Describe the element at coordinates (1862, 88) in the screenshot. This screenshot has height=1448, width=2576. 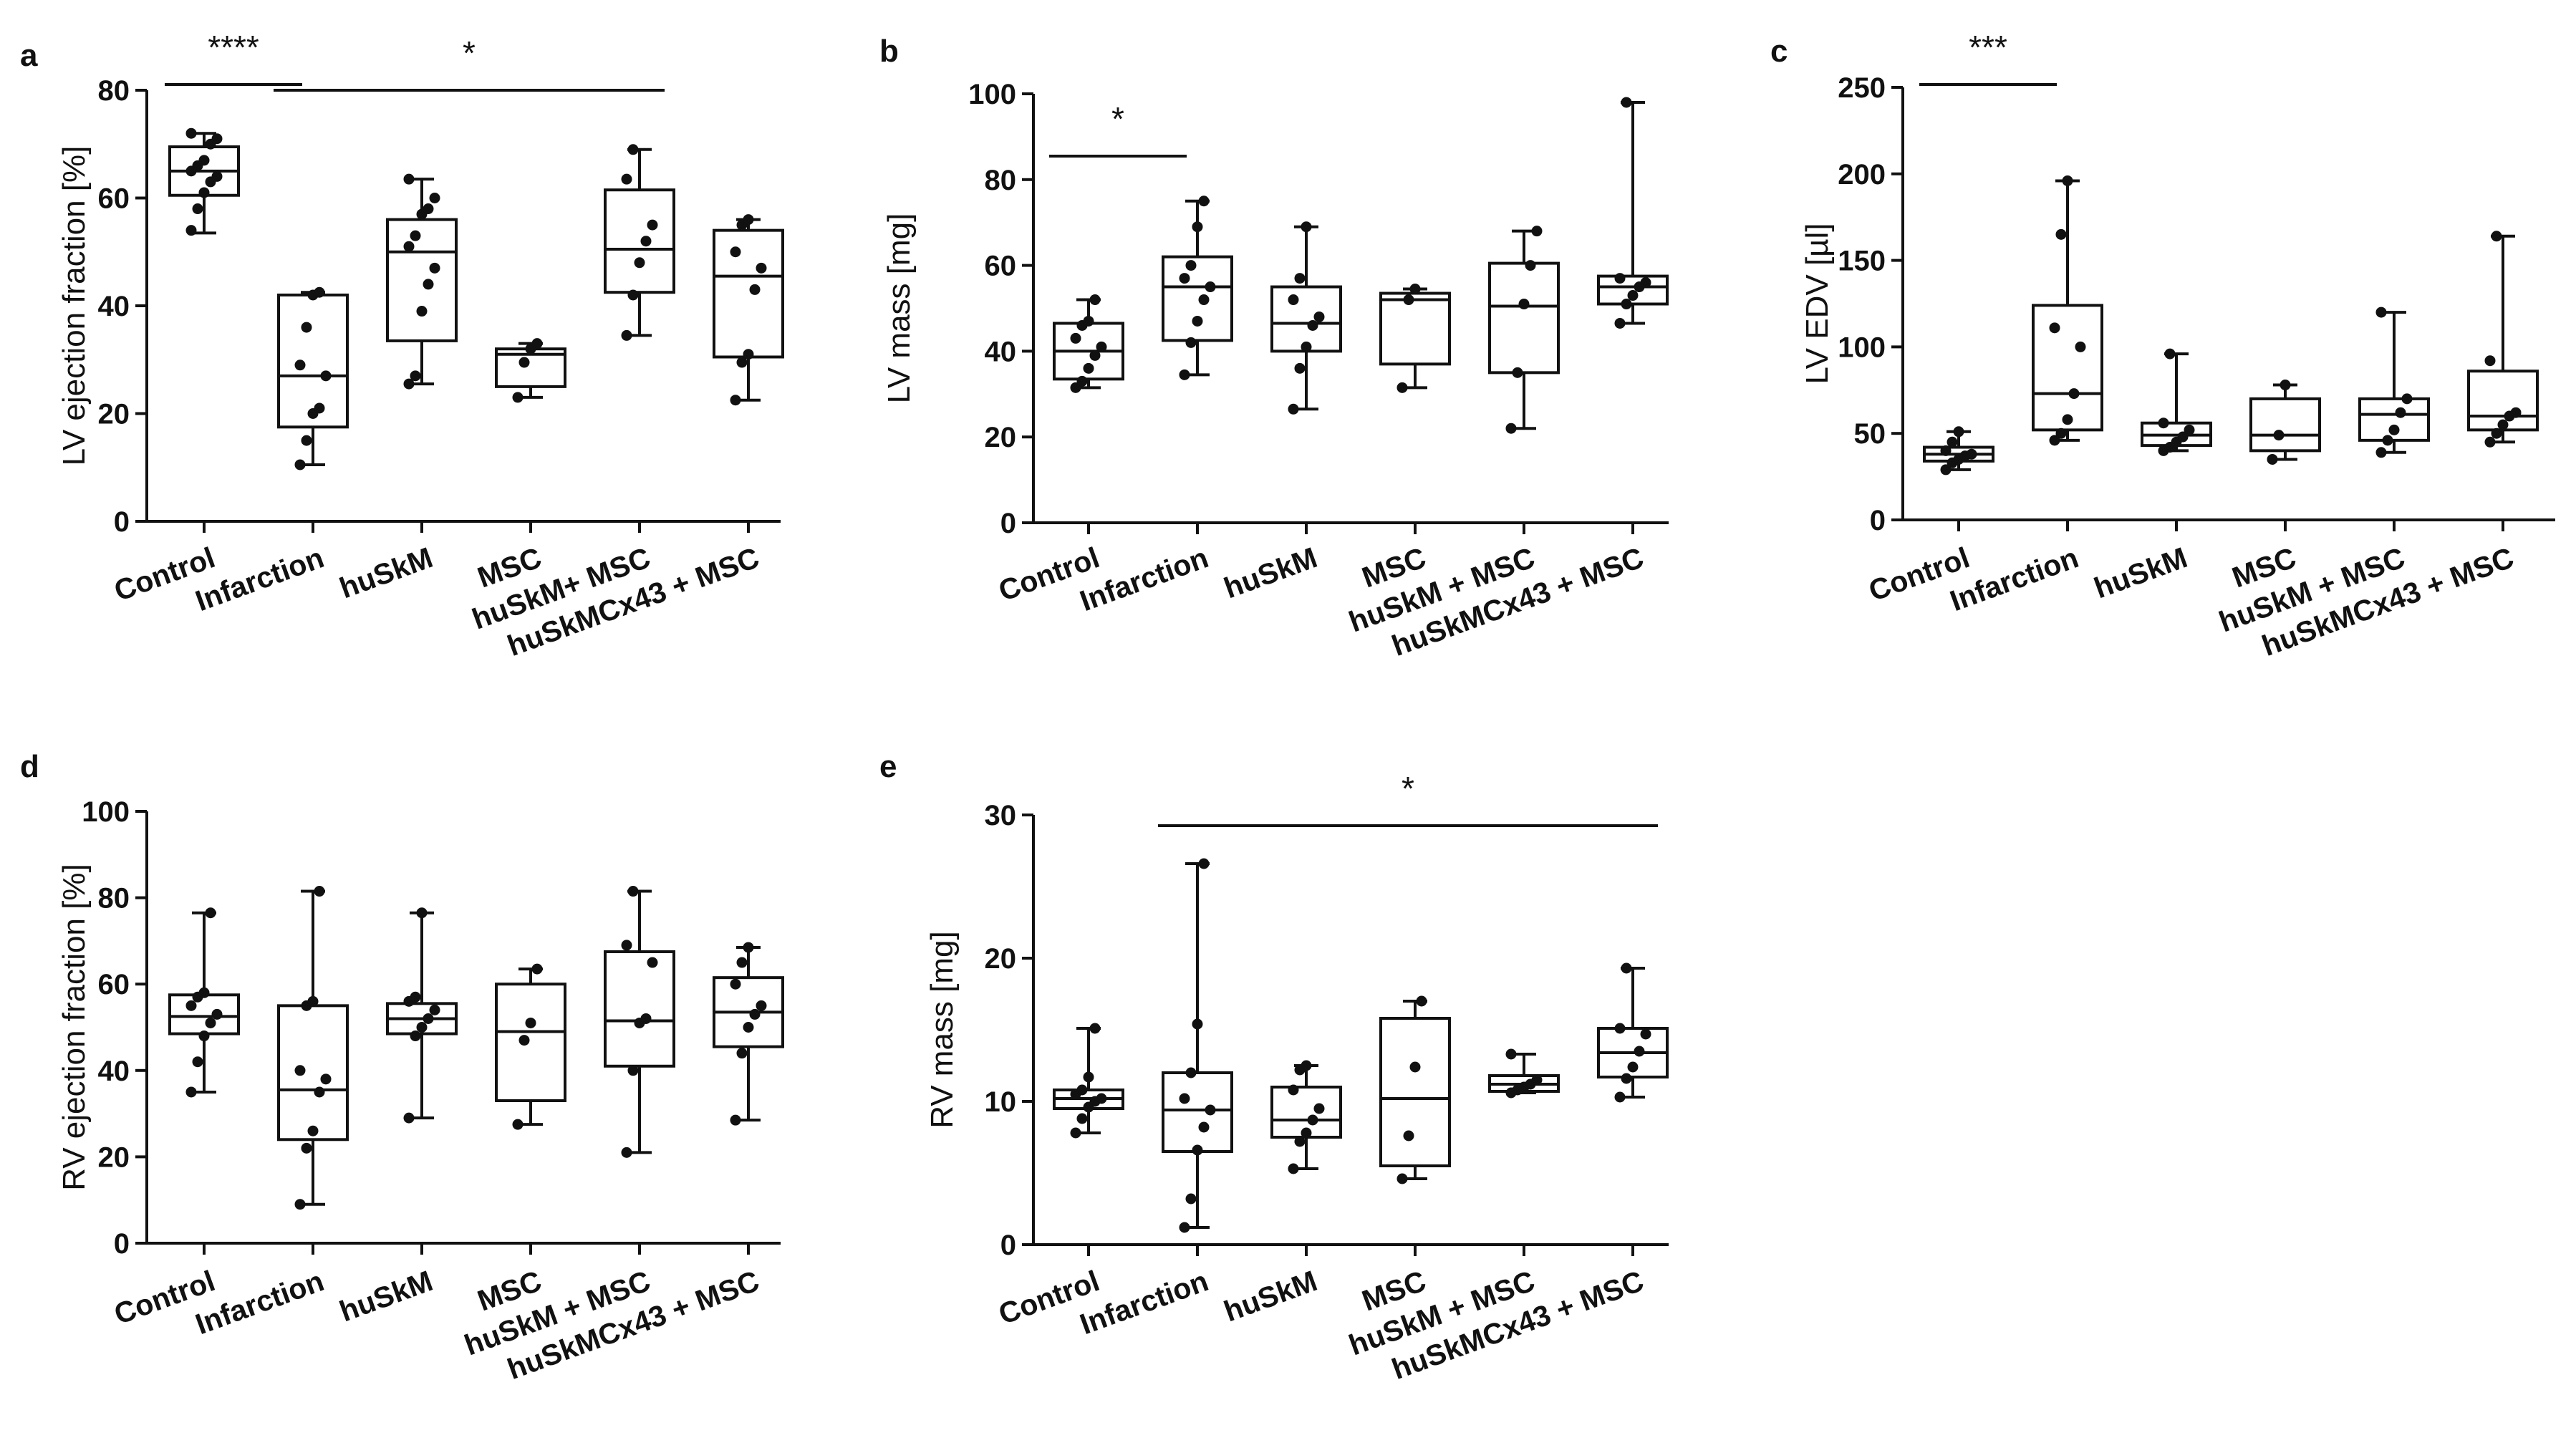
I see `y-tick-label: 250` at that location.